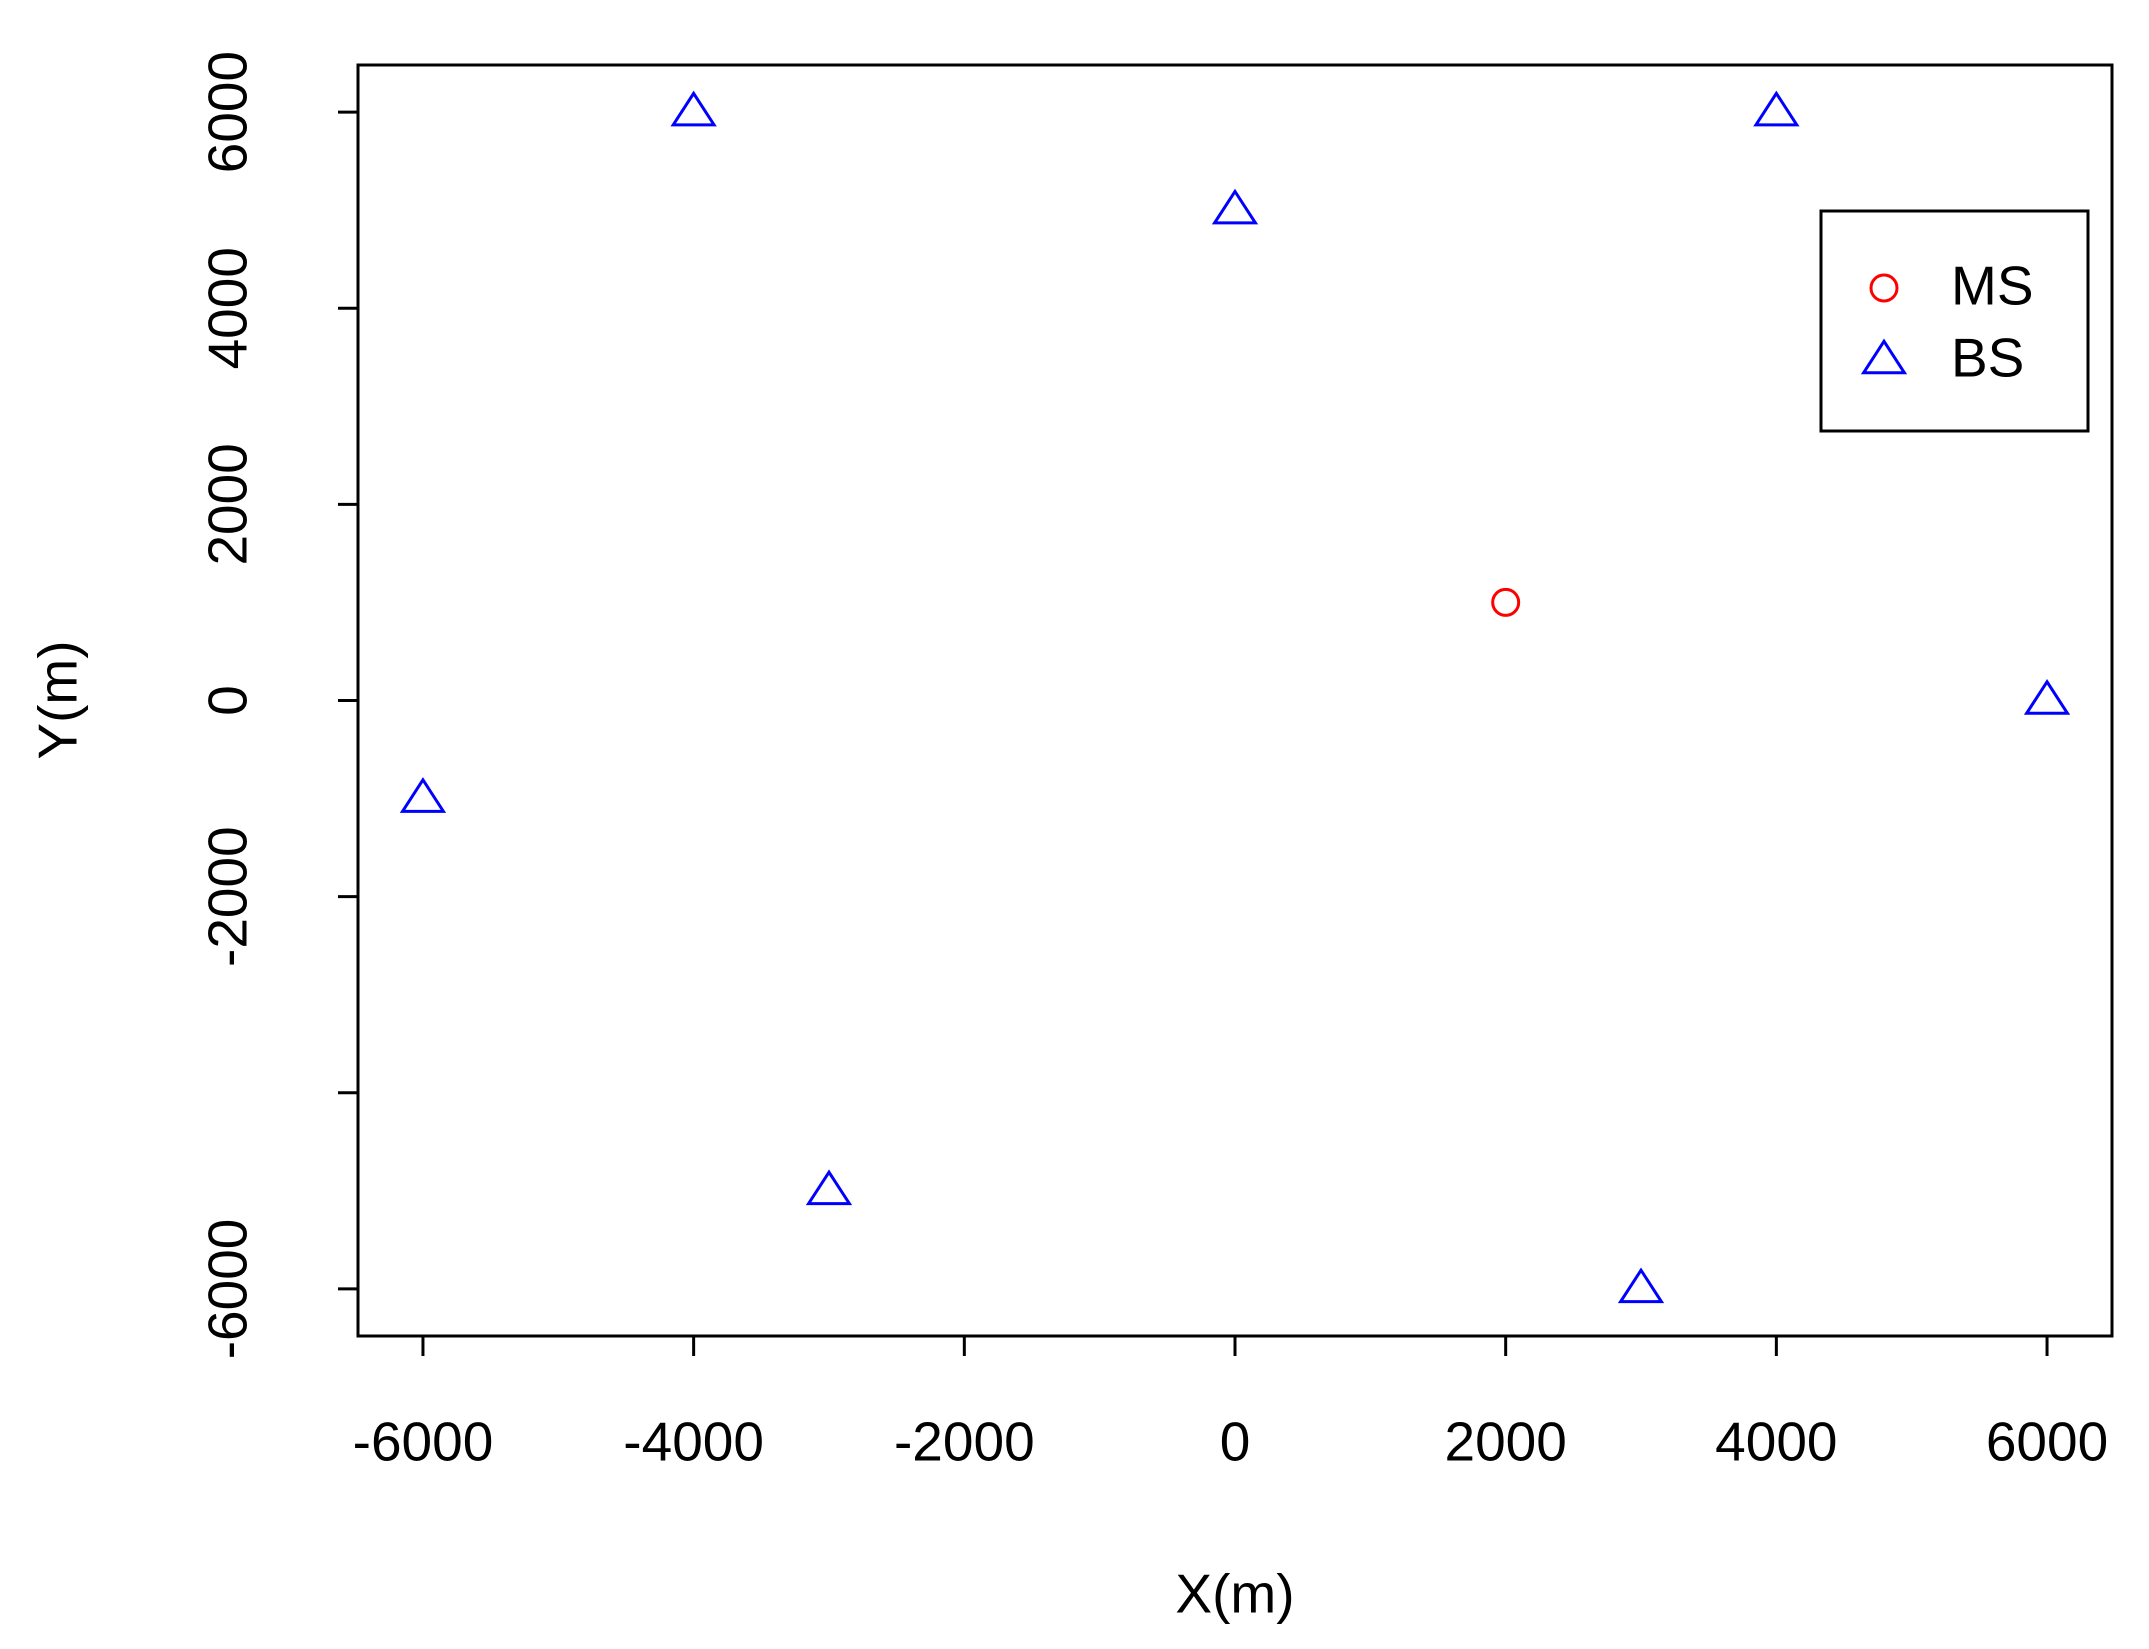  What do you see at coordinates (1992, 286) in the screenshot?
I see `legend-label: MS` at bounding box center [1992, 286].